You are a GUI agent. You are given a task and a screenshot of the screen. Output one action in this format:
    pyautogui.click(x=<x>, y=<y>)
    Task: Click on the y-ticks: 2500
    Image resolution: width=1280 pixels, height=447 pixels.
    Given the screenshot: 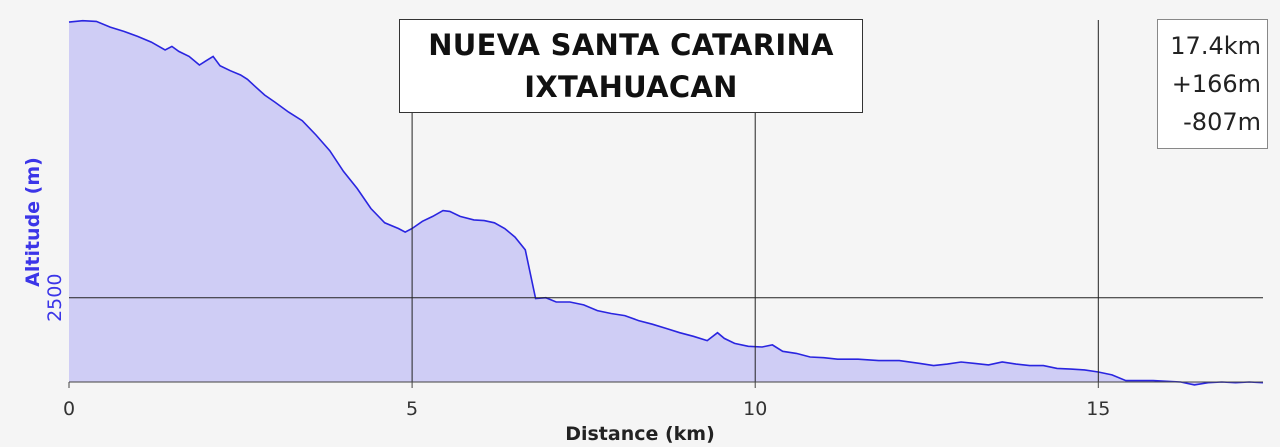 What is the action you would take?
    pyautogui.click(x=55, y=298)
    